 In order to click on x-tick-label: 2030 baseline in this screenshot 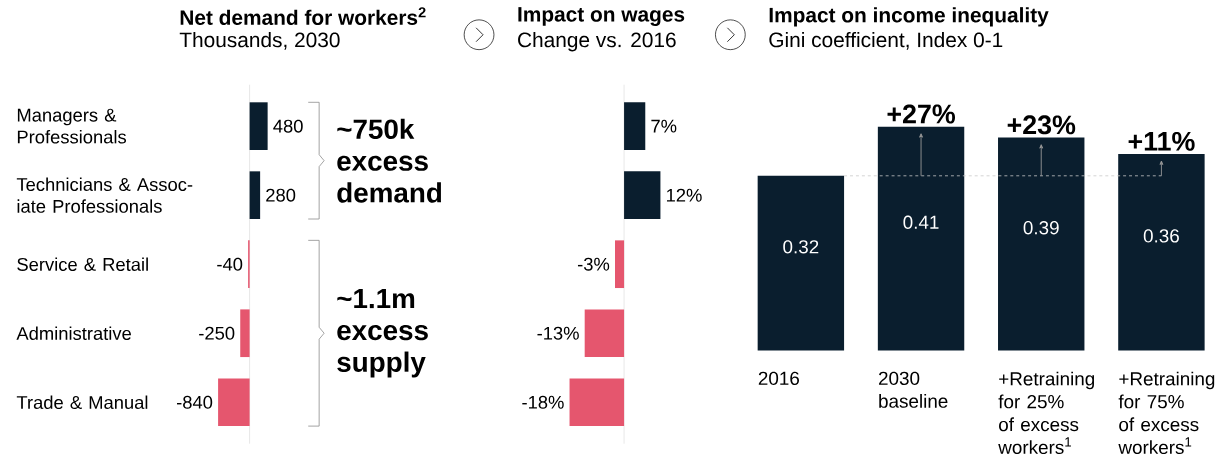, I will do `click(913, 389)`.